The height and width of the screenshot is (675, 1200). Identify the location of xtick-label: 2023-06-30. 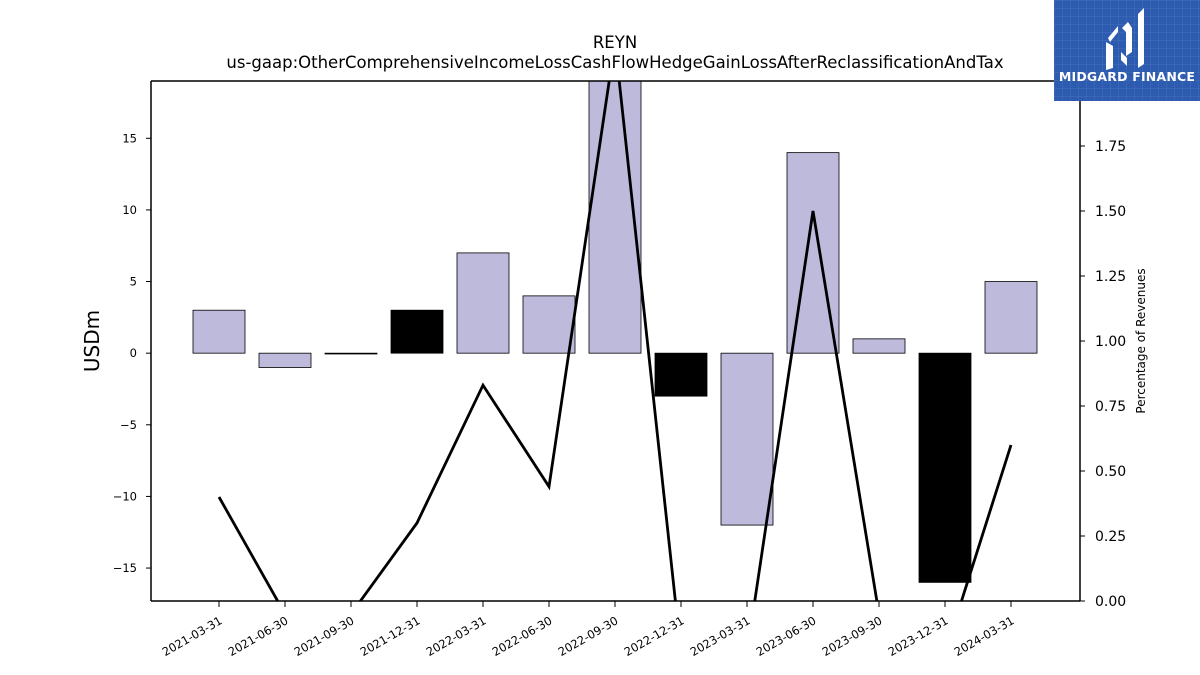
(786, 636).